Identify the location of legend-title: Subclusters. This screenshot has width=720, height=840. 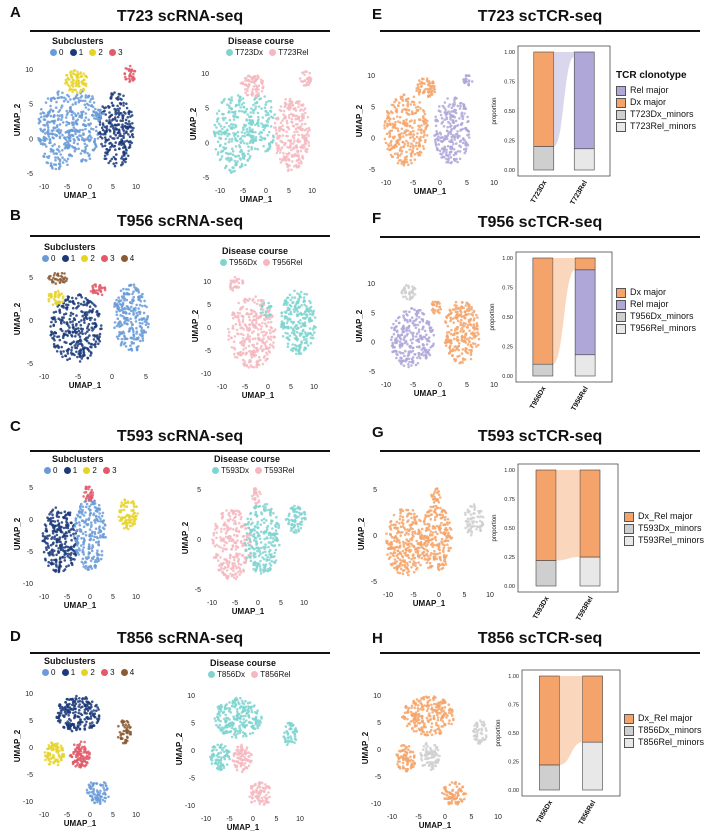
(70, 661).